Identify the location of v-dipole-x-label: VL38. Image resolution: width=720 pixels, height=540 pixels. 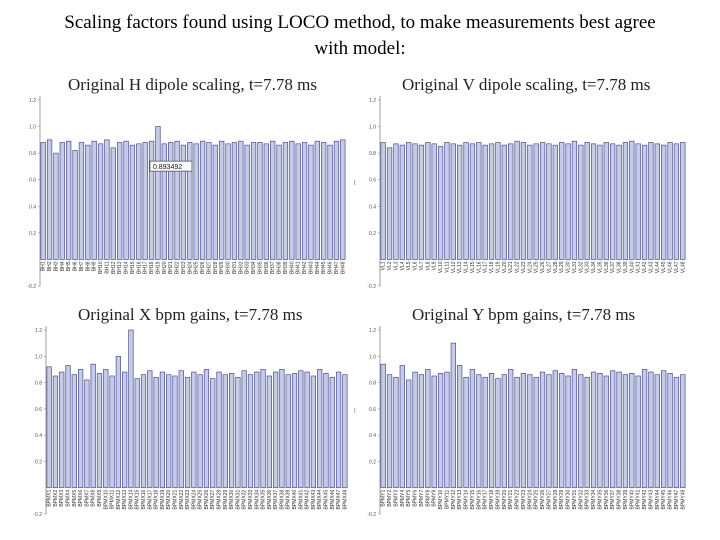
(620, 267).